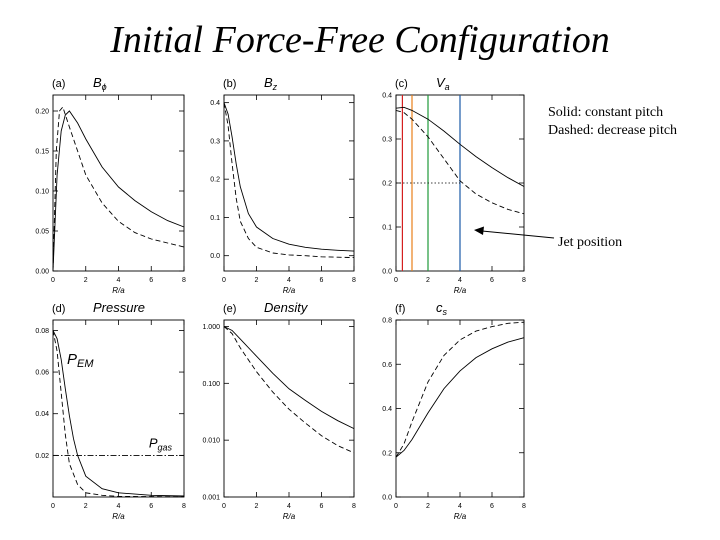 This screenshot has height=540, width=720. What do you see at coordinates (42, 232) in the screenshot?
I see `y-tick-label: 0.05` at bounding box center [42, 232].